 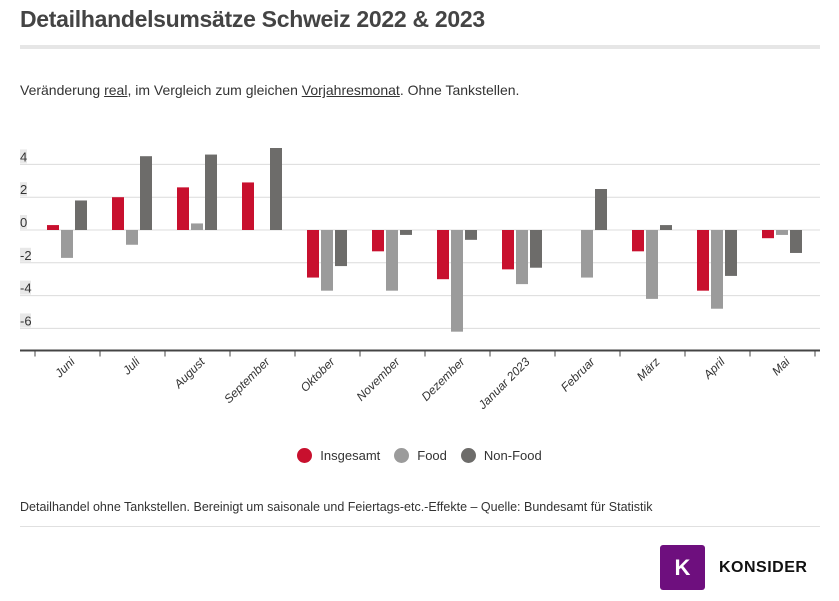 What do you see at coordinates (247, 380) in the screenshot?
I see `x-tick-label: September` at bounding box center [247, 380].